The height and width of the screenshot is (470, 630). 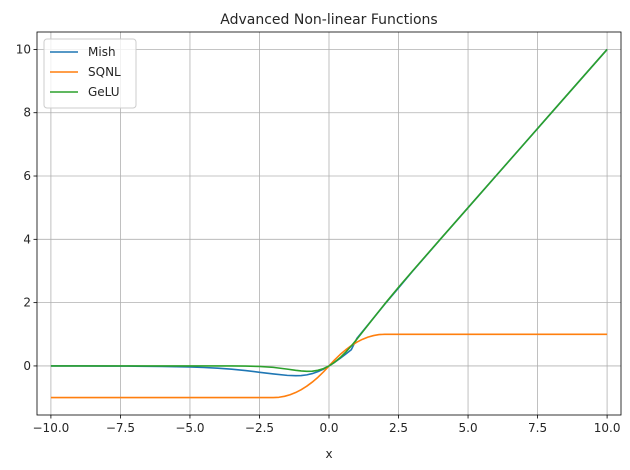 I want to click on legend: Mish SQNL GeLU, so click(x=90, y=73).